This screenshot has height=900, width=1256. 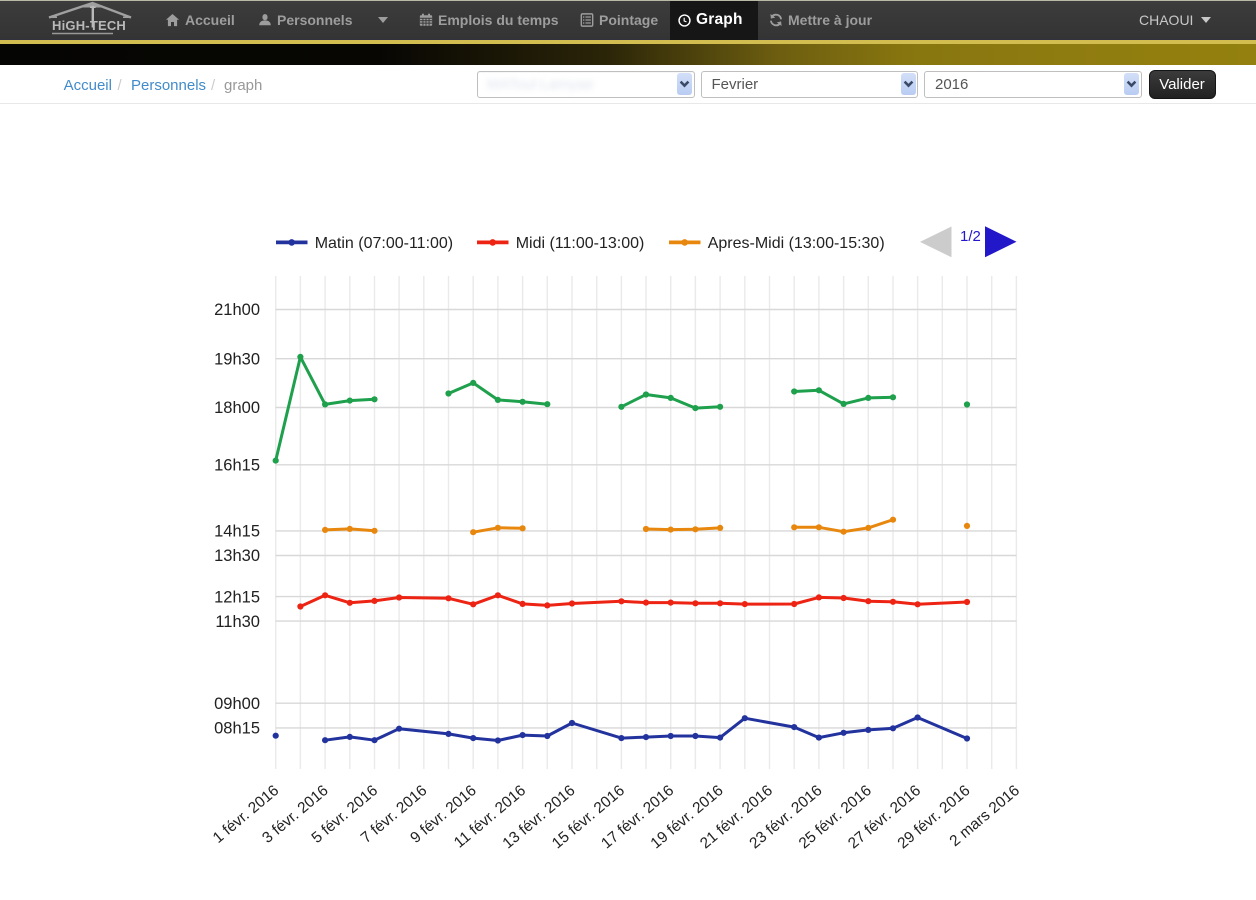 What do you see at coordinates (384, 243) in the screenshot?
I see `svg-text: Matin (07:00-11:00)` at bounding box center [384, 243].